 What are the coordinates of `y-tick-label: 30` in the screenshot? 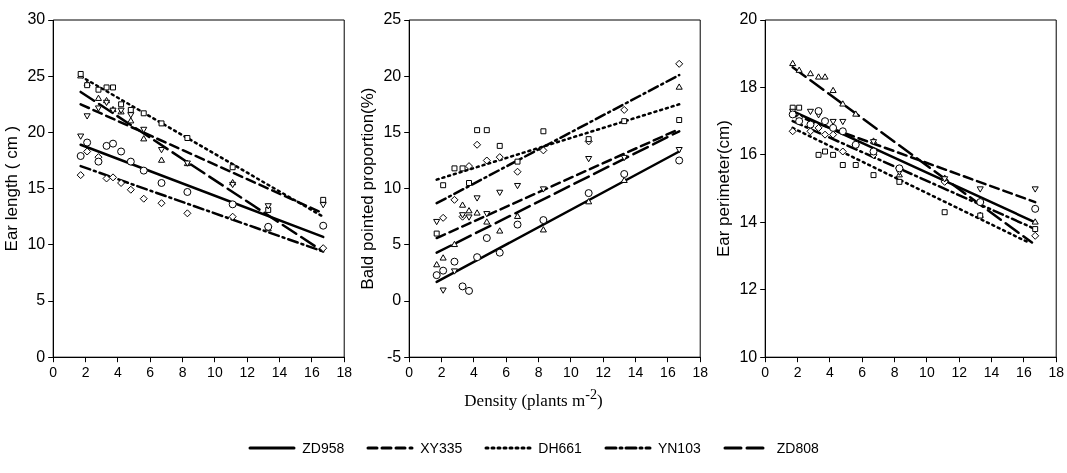 It's located at (36, 19).